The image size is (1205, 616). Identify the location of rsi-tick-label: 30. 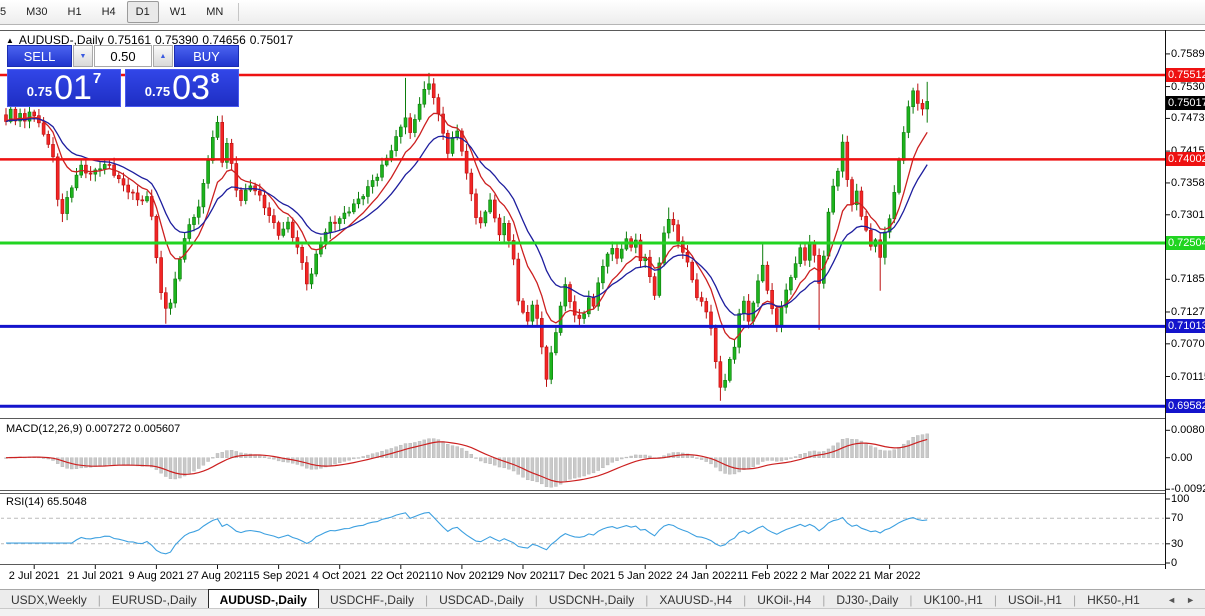
(1177, 543).